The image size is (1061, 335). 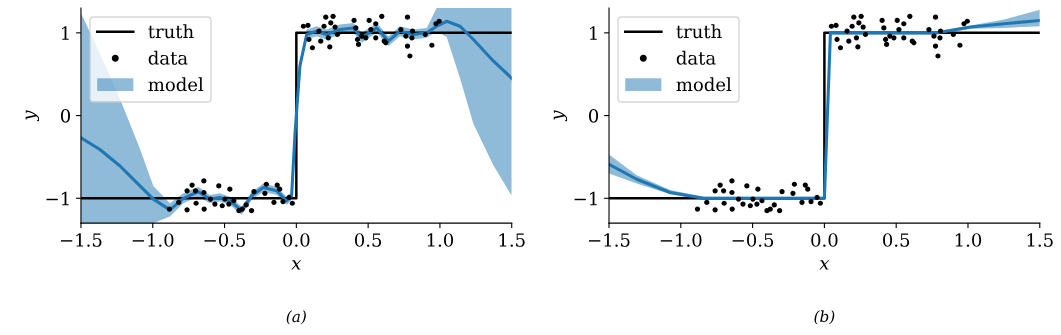 What do you see at coordinates (824, 317) in the screenshot?
I see `text: (b)` at bounding box center [824, 317].